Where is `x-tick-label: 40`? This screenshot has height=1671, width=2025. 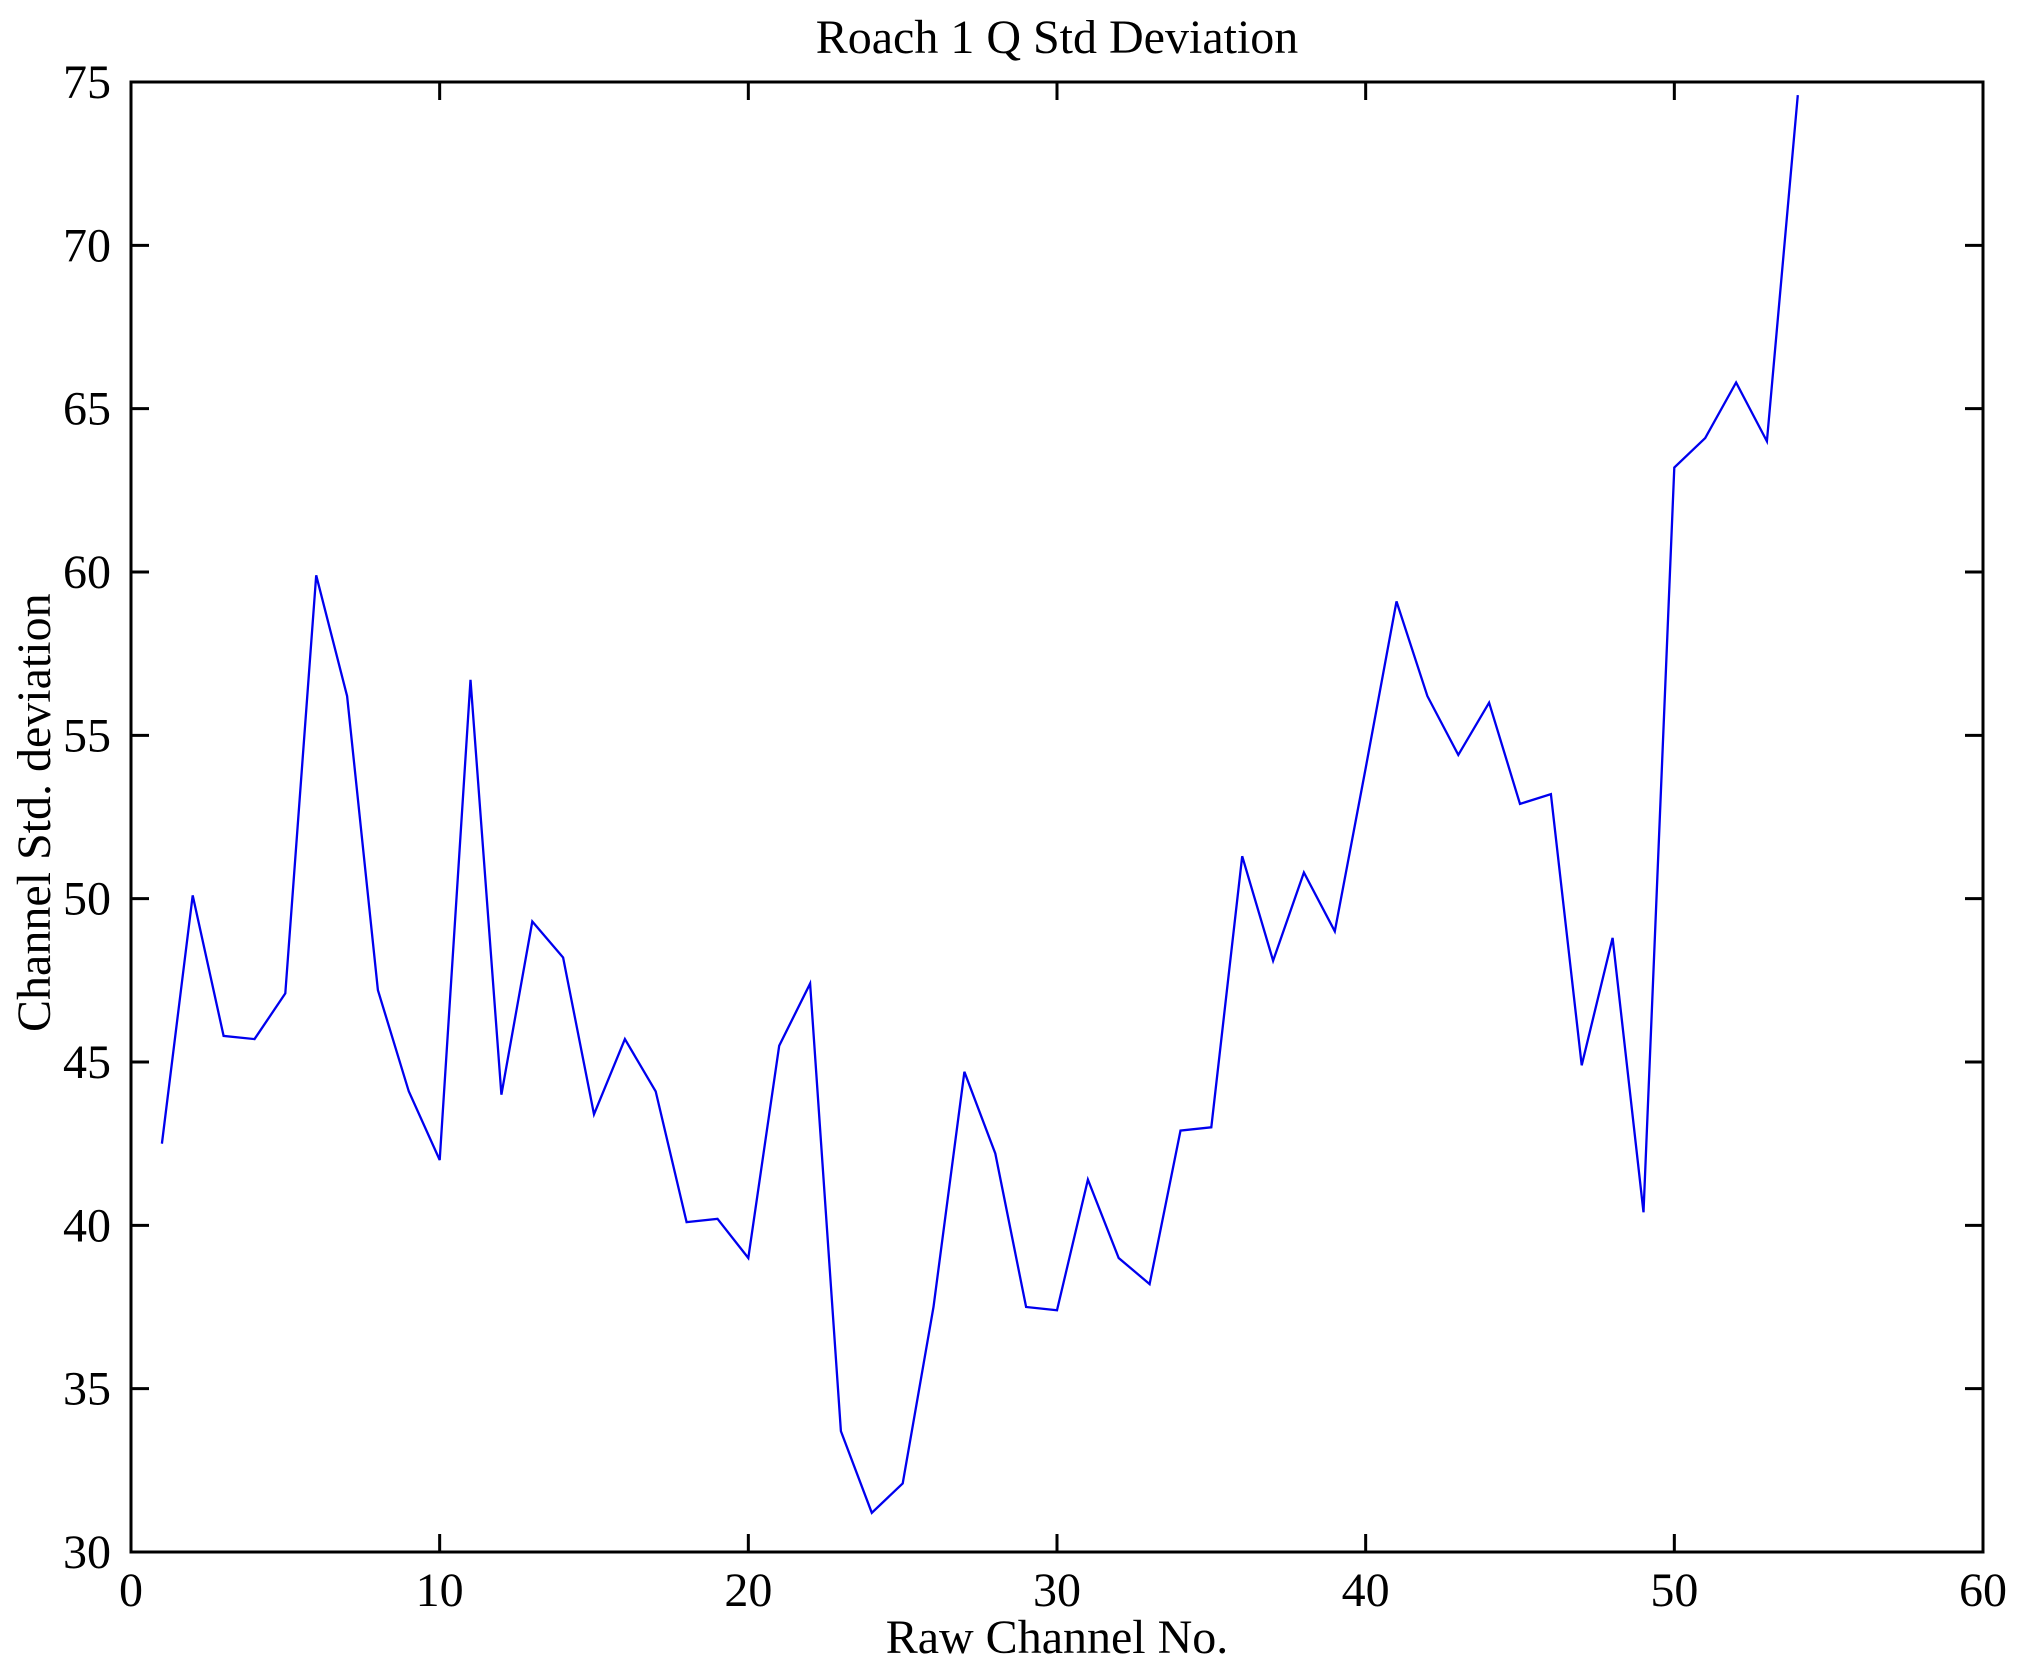 x-tick-label: 40 is located at coordinates (1366, 1590).